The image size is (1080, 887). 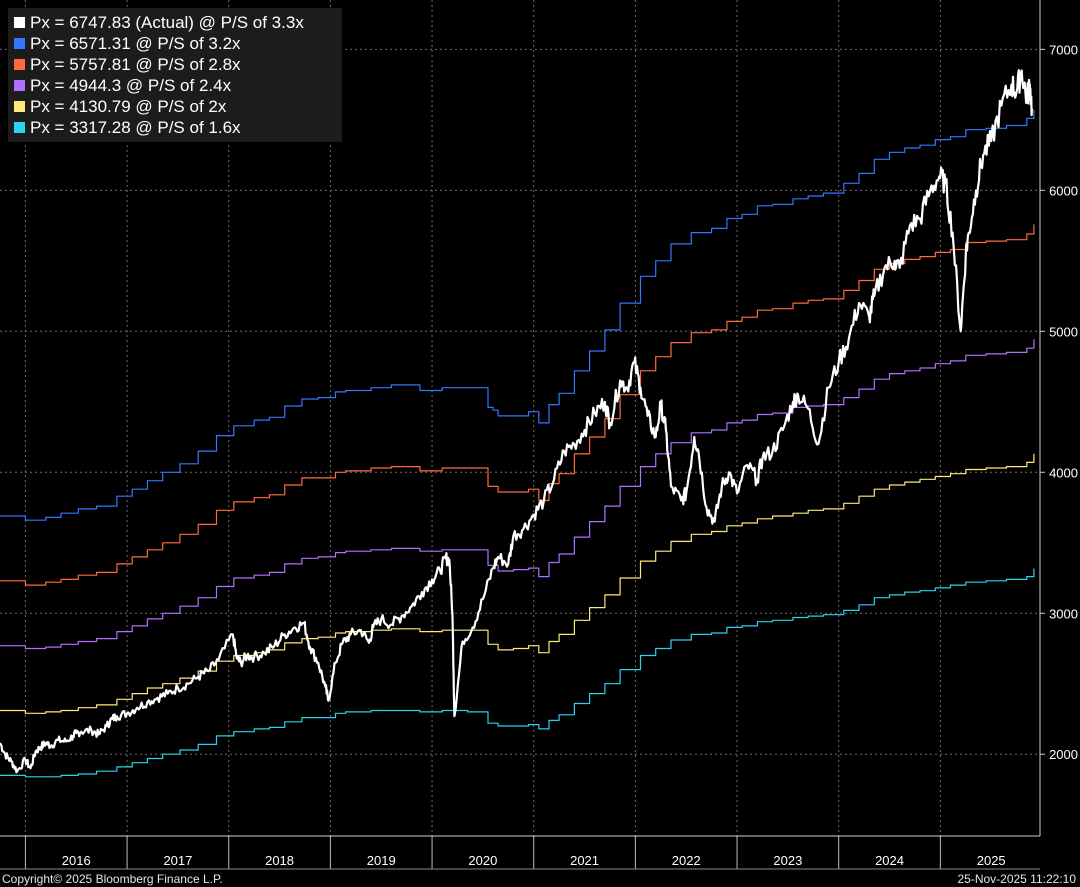 I want to click on legend-item: Px = 3317.28 @ P/S of 1.6x, so click(x=173, y=127).